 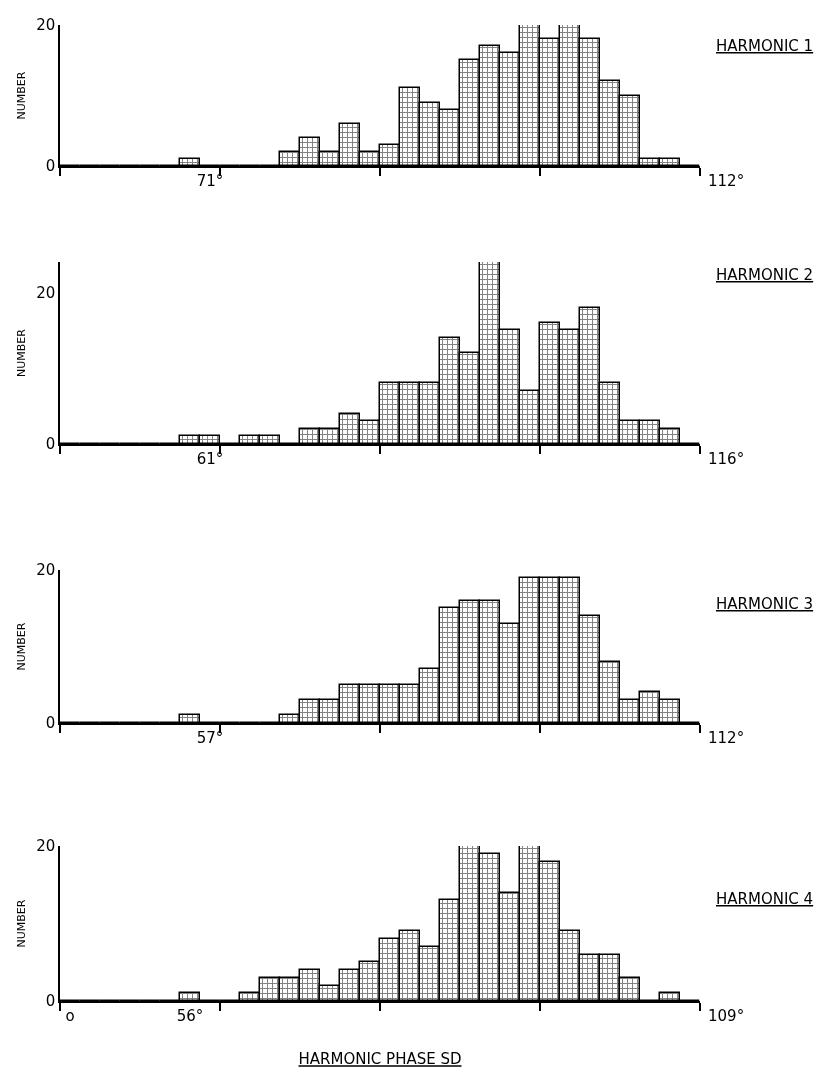 What do you see at coordinates (210, 737) in the screenshot?
I see `x-tick-label: 57°` at bounding box center [210, 737].